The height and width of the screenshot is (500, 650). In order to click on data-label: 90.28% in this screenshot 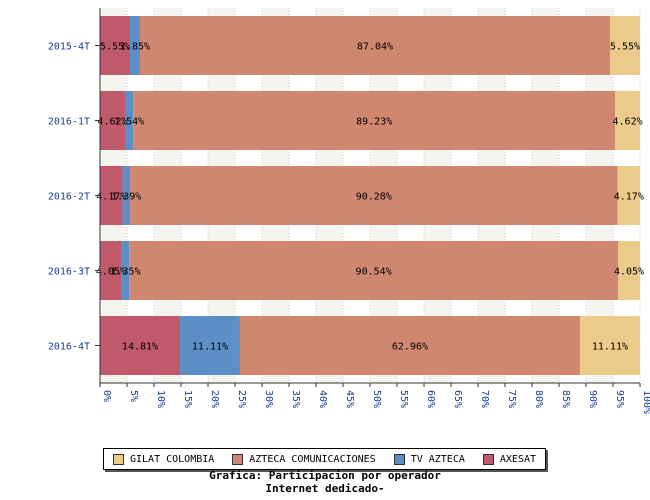, I will do `click(374, 197)`.